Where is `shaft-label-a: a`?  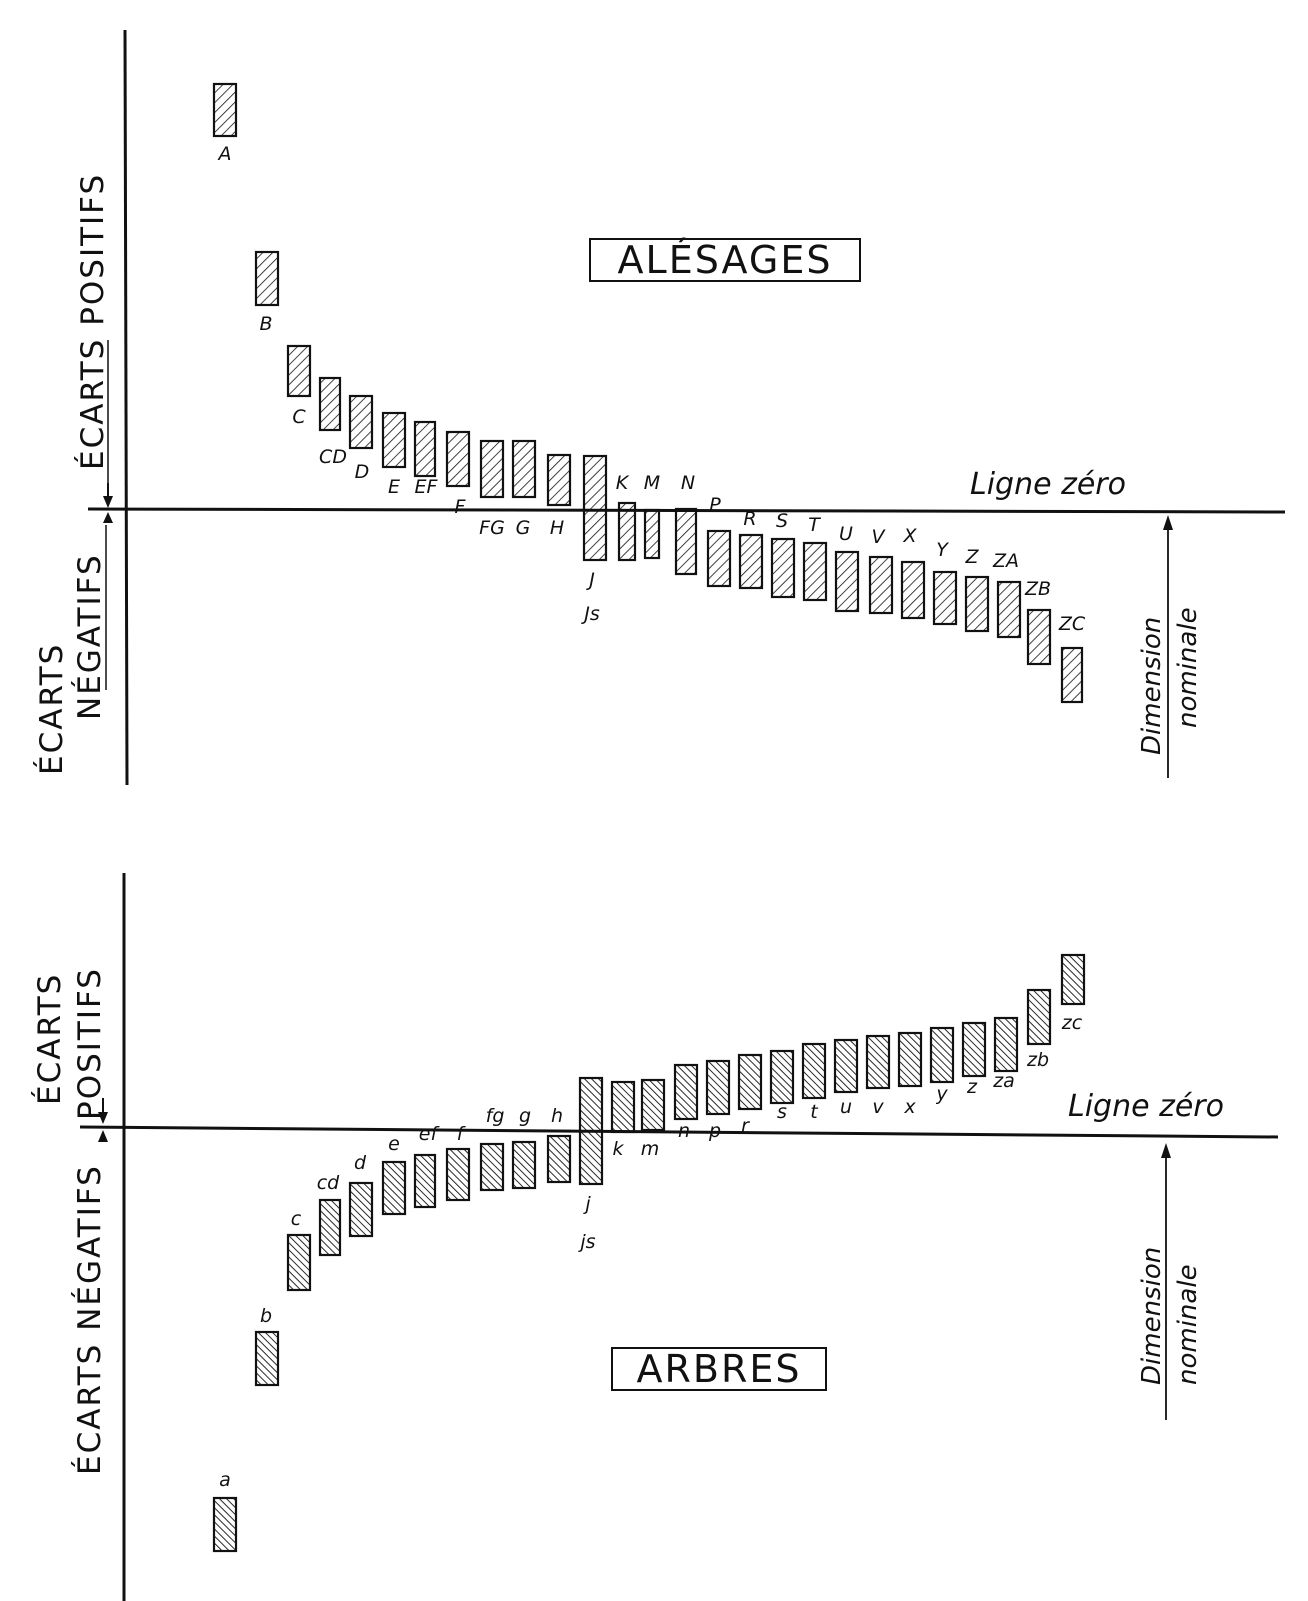 shaft-label-a: a is located at coordinates (225, 1480).